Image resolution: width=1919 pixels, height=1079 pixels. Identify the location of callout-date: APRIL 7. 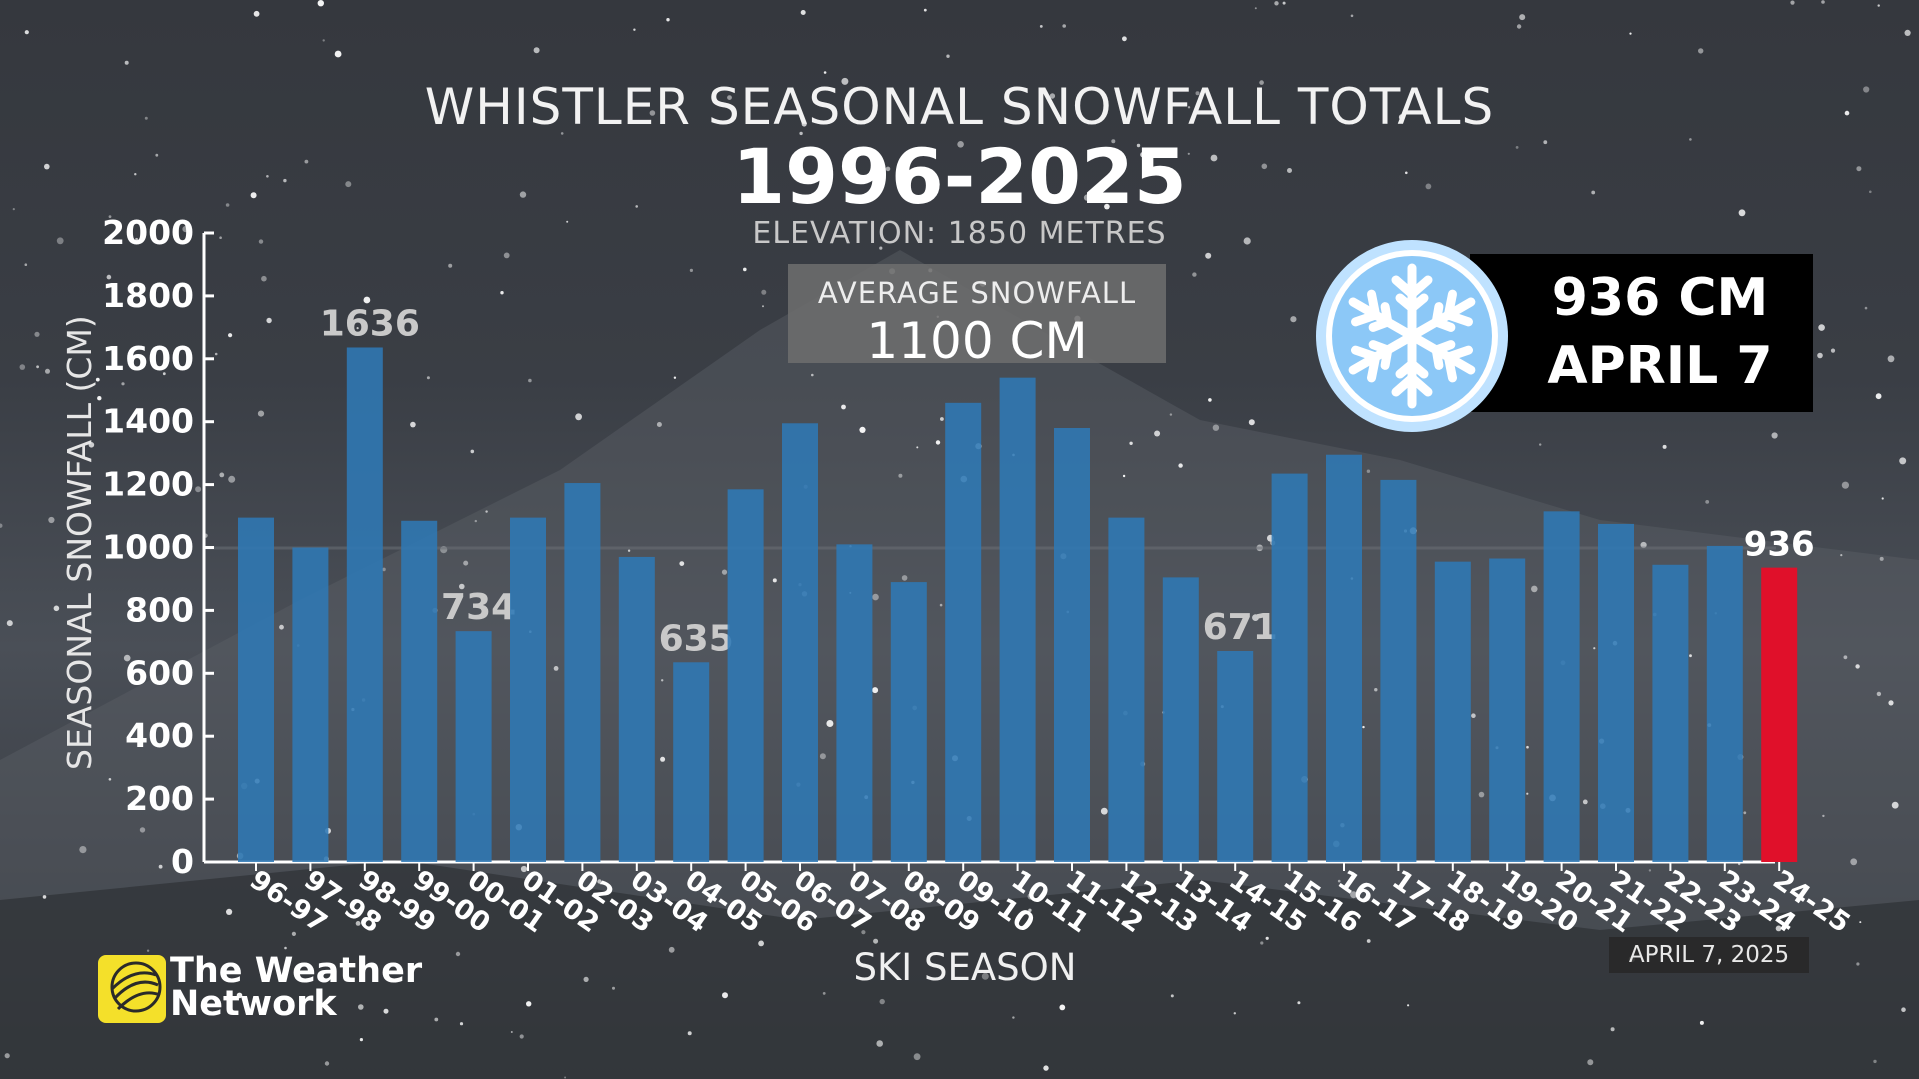
(1660, 366).